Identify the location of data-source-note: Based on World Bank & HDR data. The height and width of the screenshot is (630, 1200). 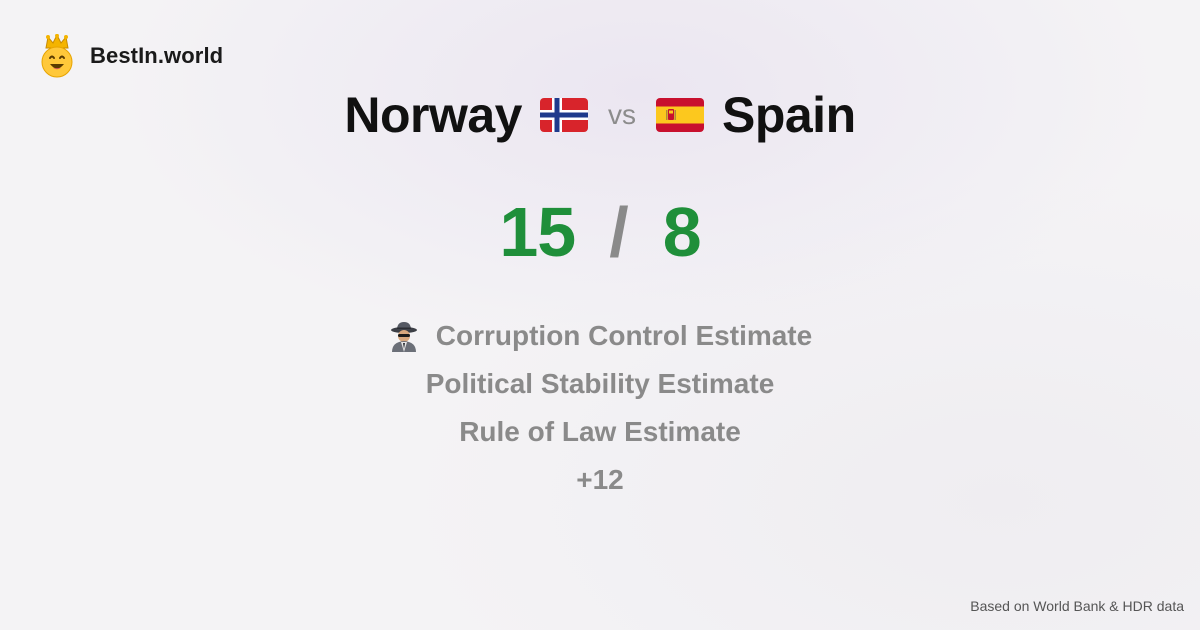
(1077, 606).